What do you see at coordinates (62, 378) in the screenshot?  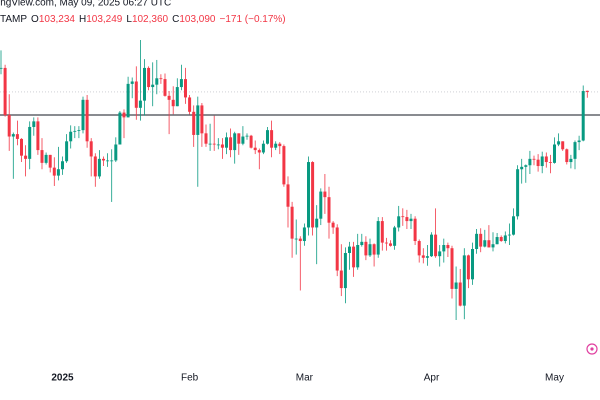 I see `x-tick-label: 2025` at bounding box center [62, 378].